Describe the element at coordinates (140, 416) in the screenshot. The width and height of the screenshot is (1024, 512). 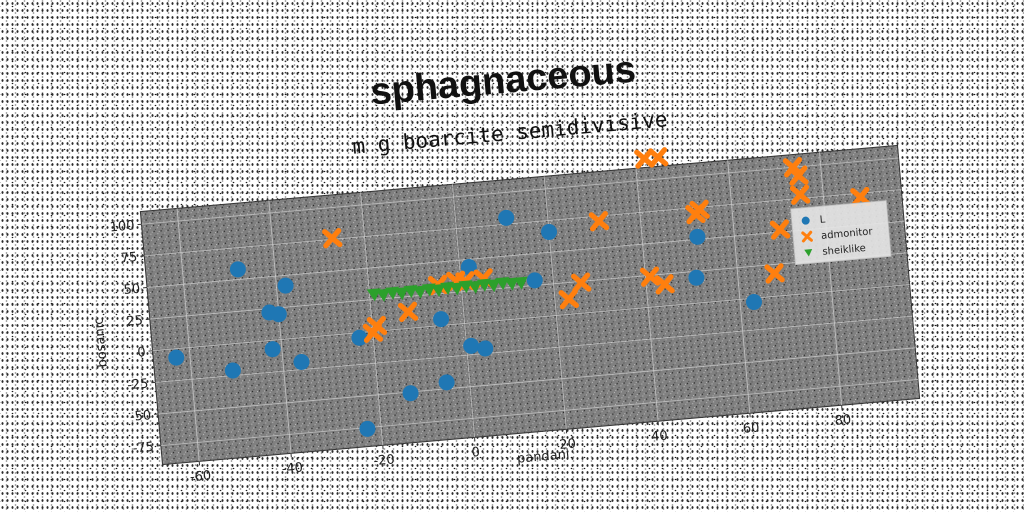
I see `y-tick-label: -50` at that location.